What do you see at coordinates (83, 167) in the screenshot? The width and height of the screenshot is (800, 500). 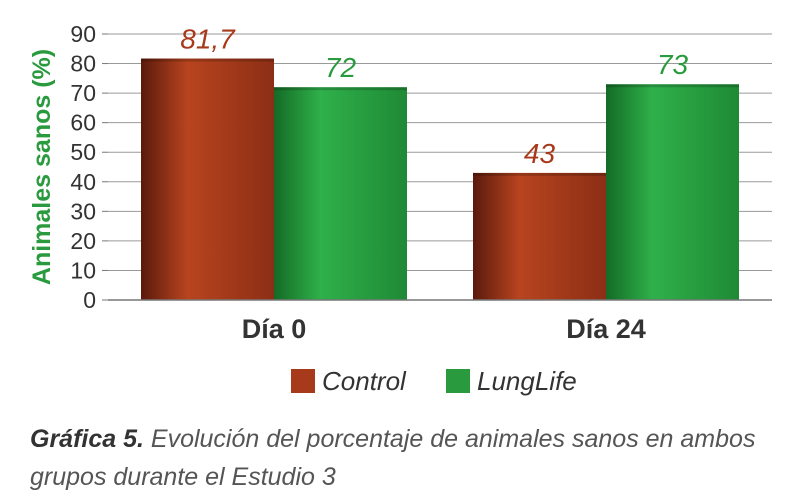 I see `y-axis-ticks: 0 10 20 30 40 50 60 70 80 90` at bounding box center [83, 167].